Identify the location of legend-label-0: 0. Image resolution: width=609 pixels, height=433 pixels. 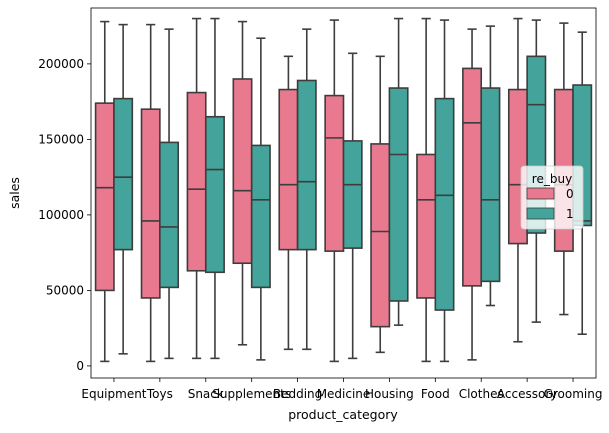
(570, 194).